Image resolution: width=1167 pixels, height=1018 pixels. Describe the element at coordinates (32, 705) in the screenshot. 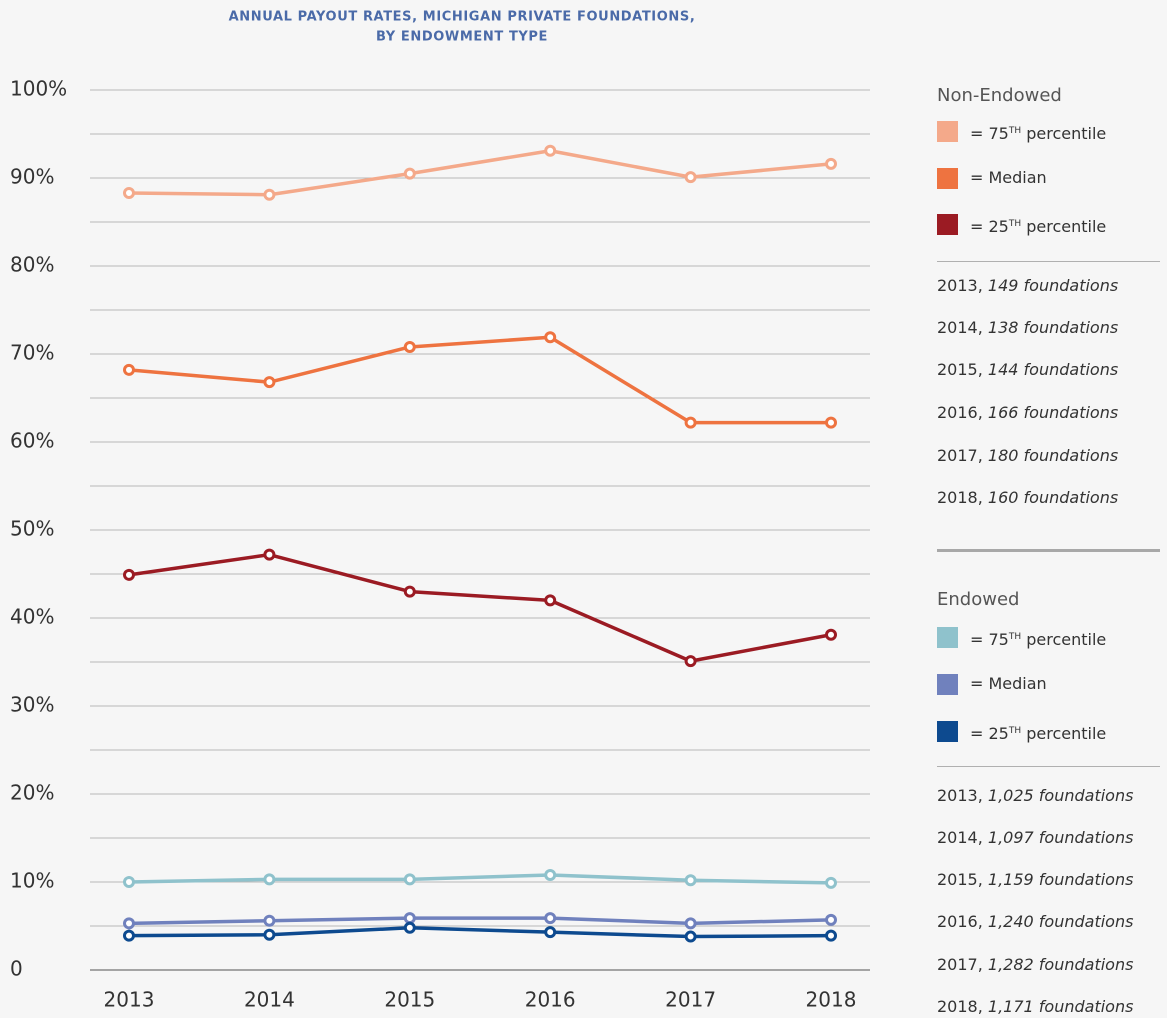

I see `y-tick-label: 30%` at that location.